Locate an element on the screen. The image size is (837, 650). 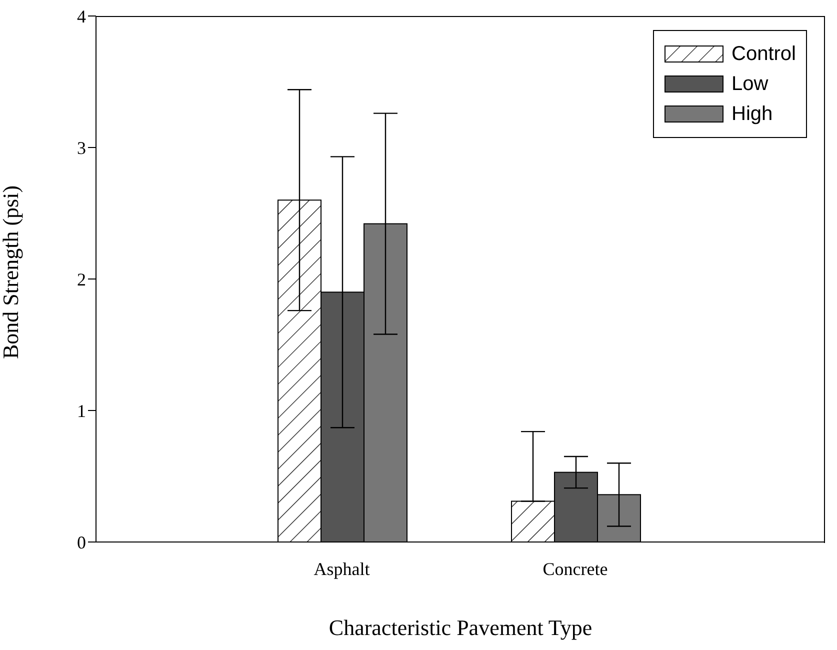
x-axis-title: Characteristic Pavement Type is located at coordinates (460, 627).